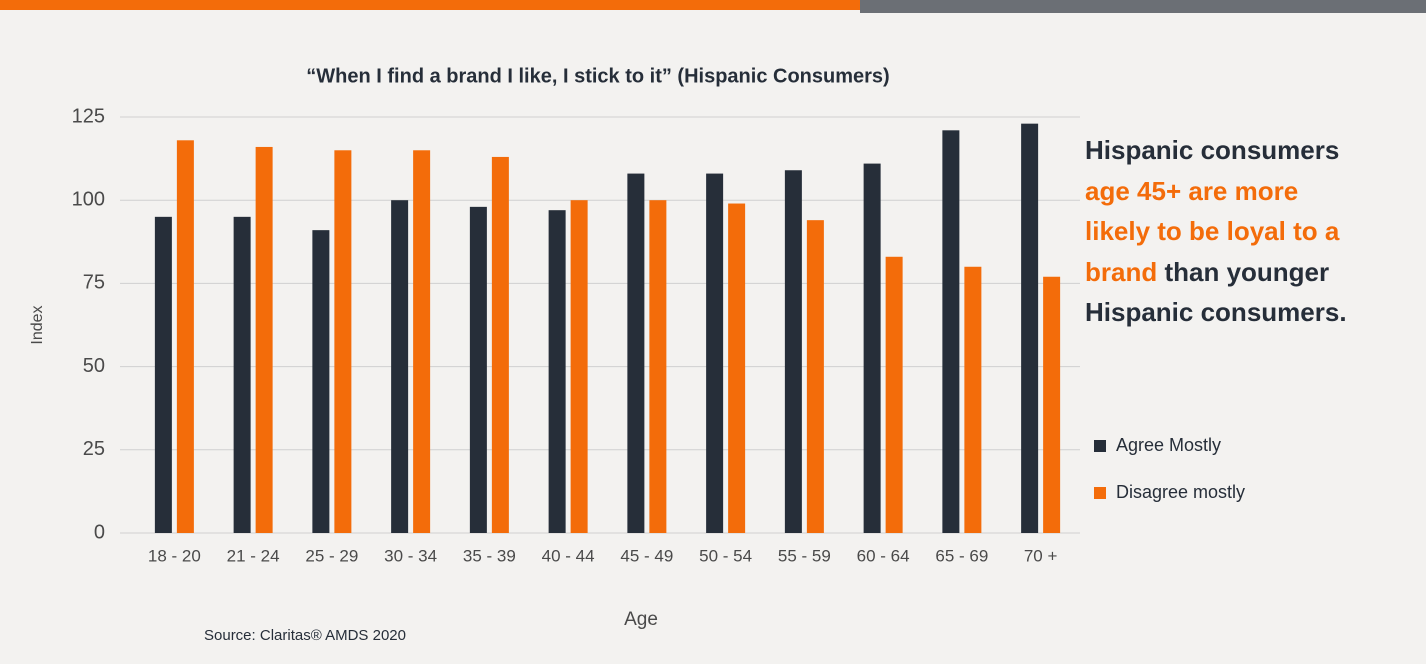 This screenshot has height=664, width=1426. Describe the element at coordinates (804, 555) in the screenshot. I see `x-tick-label: 55 - 59` at that location.